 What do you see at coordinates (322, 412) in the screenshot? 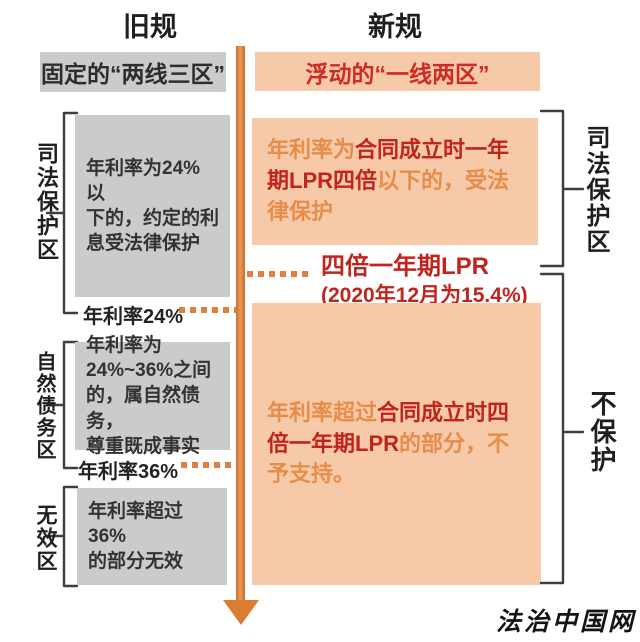
I see `new-unprotected-seg1: 年利率超过` at bounding box center [322, 412].